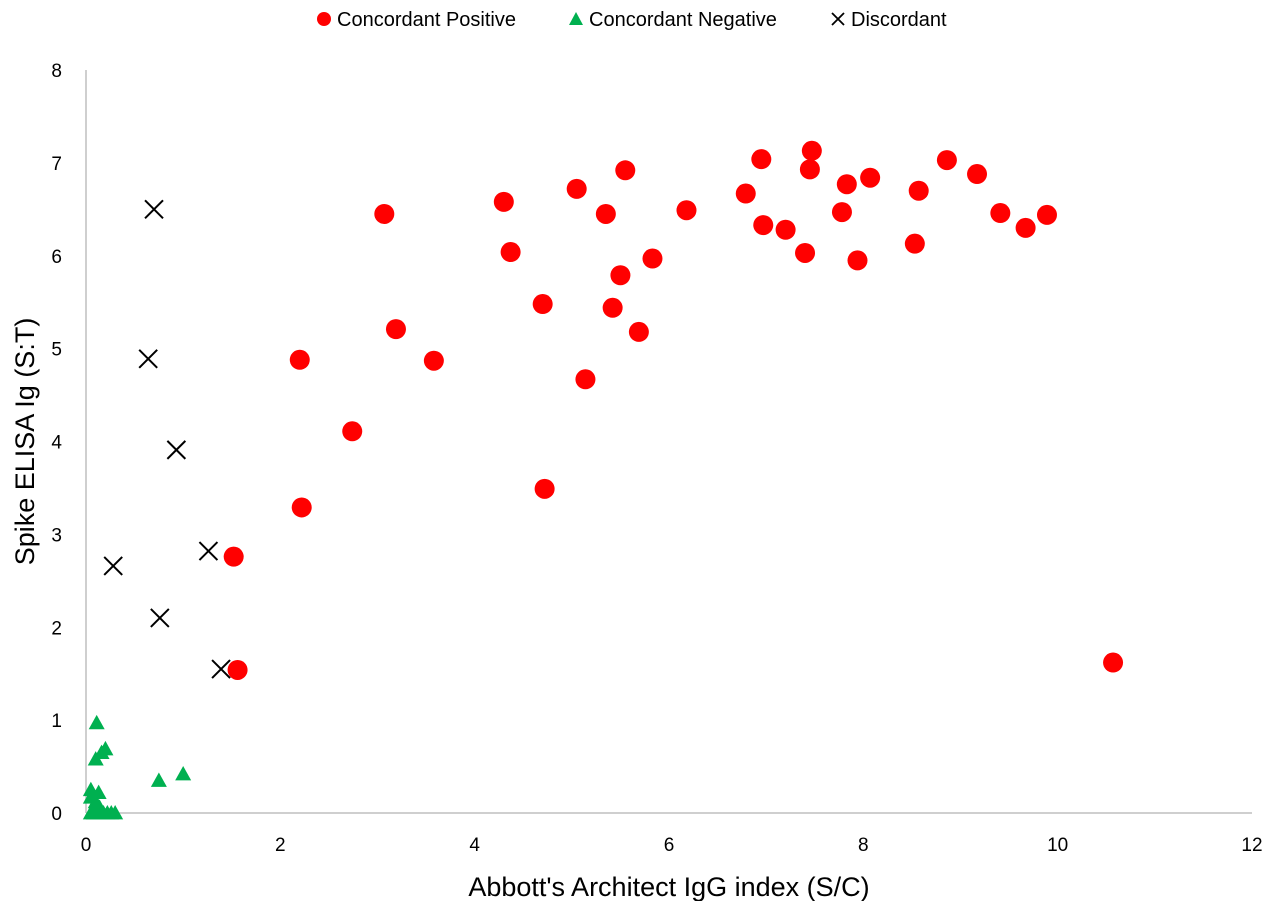 The image size is (1282, 901). What do you see at coordinates (56, 628) in the screenshot?
I see `y-tick-label: 2` at bounding box center [56, 628].